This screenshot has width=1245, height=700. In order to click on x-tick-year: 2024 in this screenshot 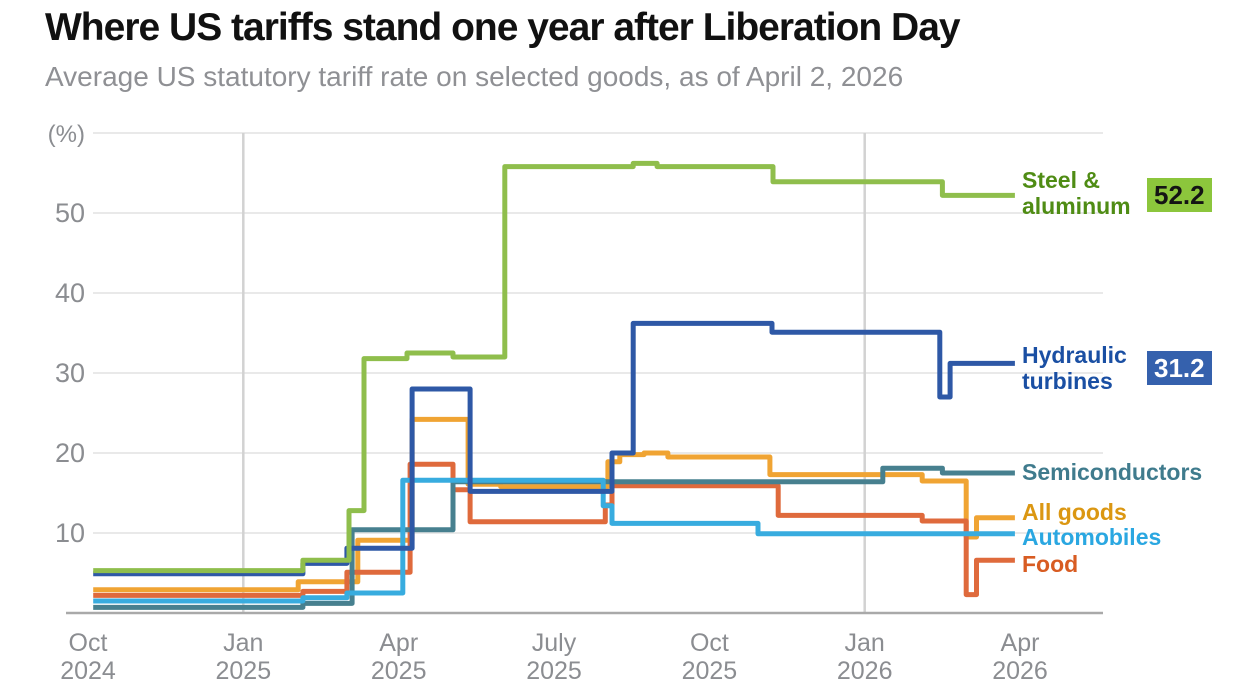, I will do `click(88, 671)`.